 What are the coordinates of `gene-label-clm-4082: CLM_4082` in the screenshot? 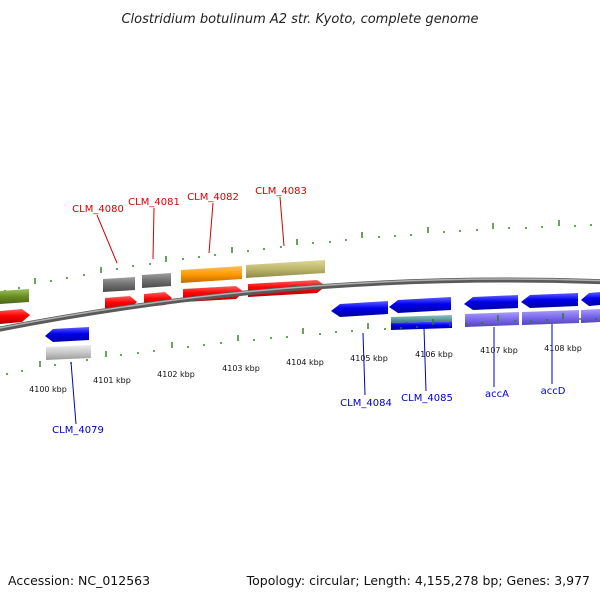 It's located at (213, 197).